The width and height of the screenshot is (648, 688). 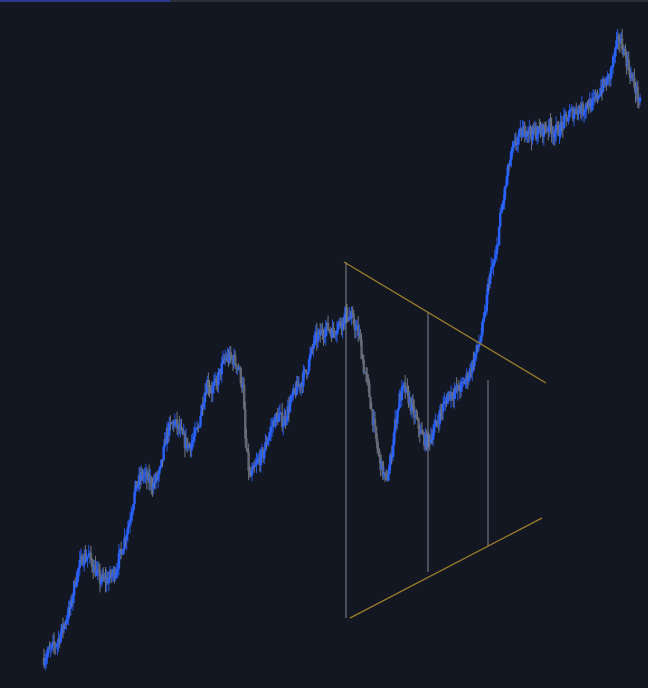 I want to click on triangle-upper-trendline, so click(x=445, y=322).